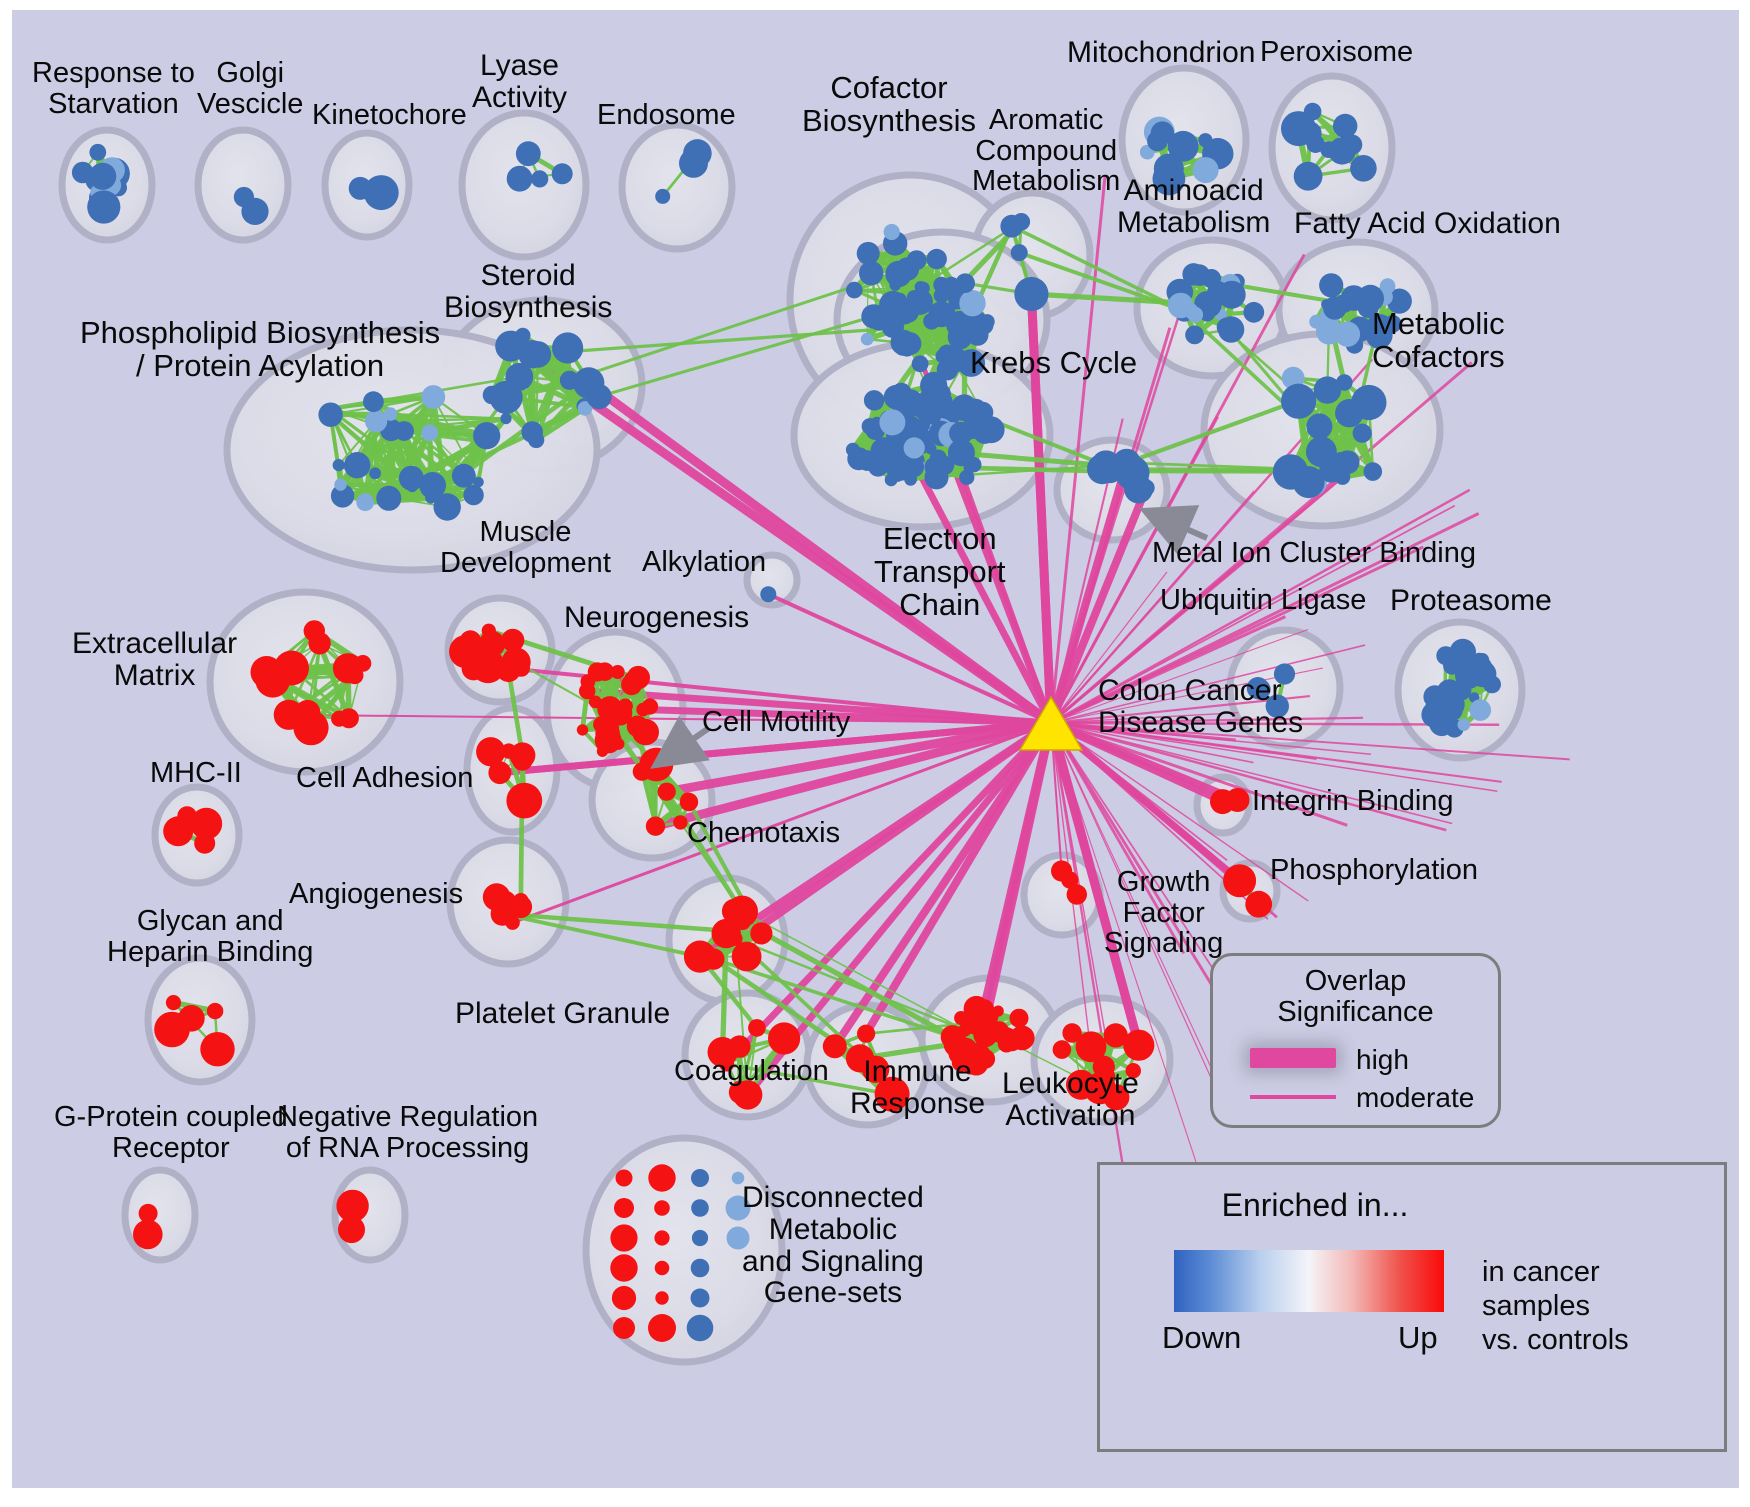  What do you see at coordinates (1174, 530) in the screenshot?
I see `arrow-metal-ion-cluster-binding` at bounding box center [1174, 530].